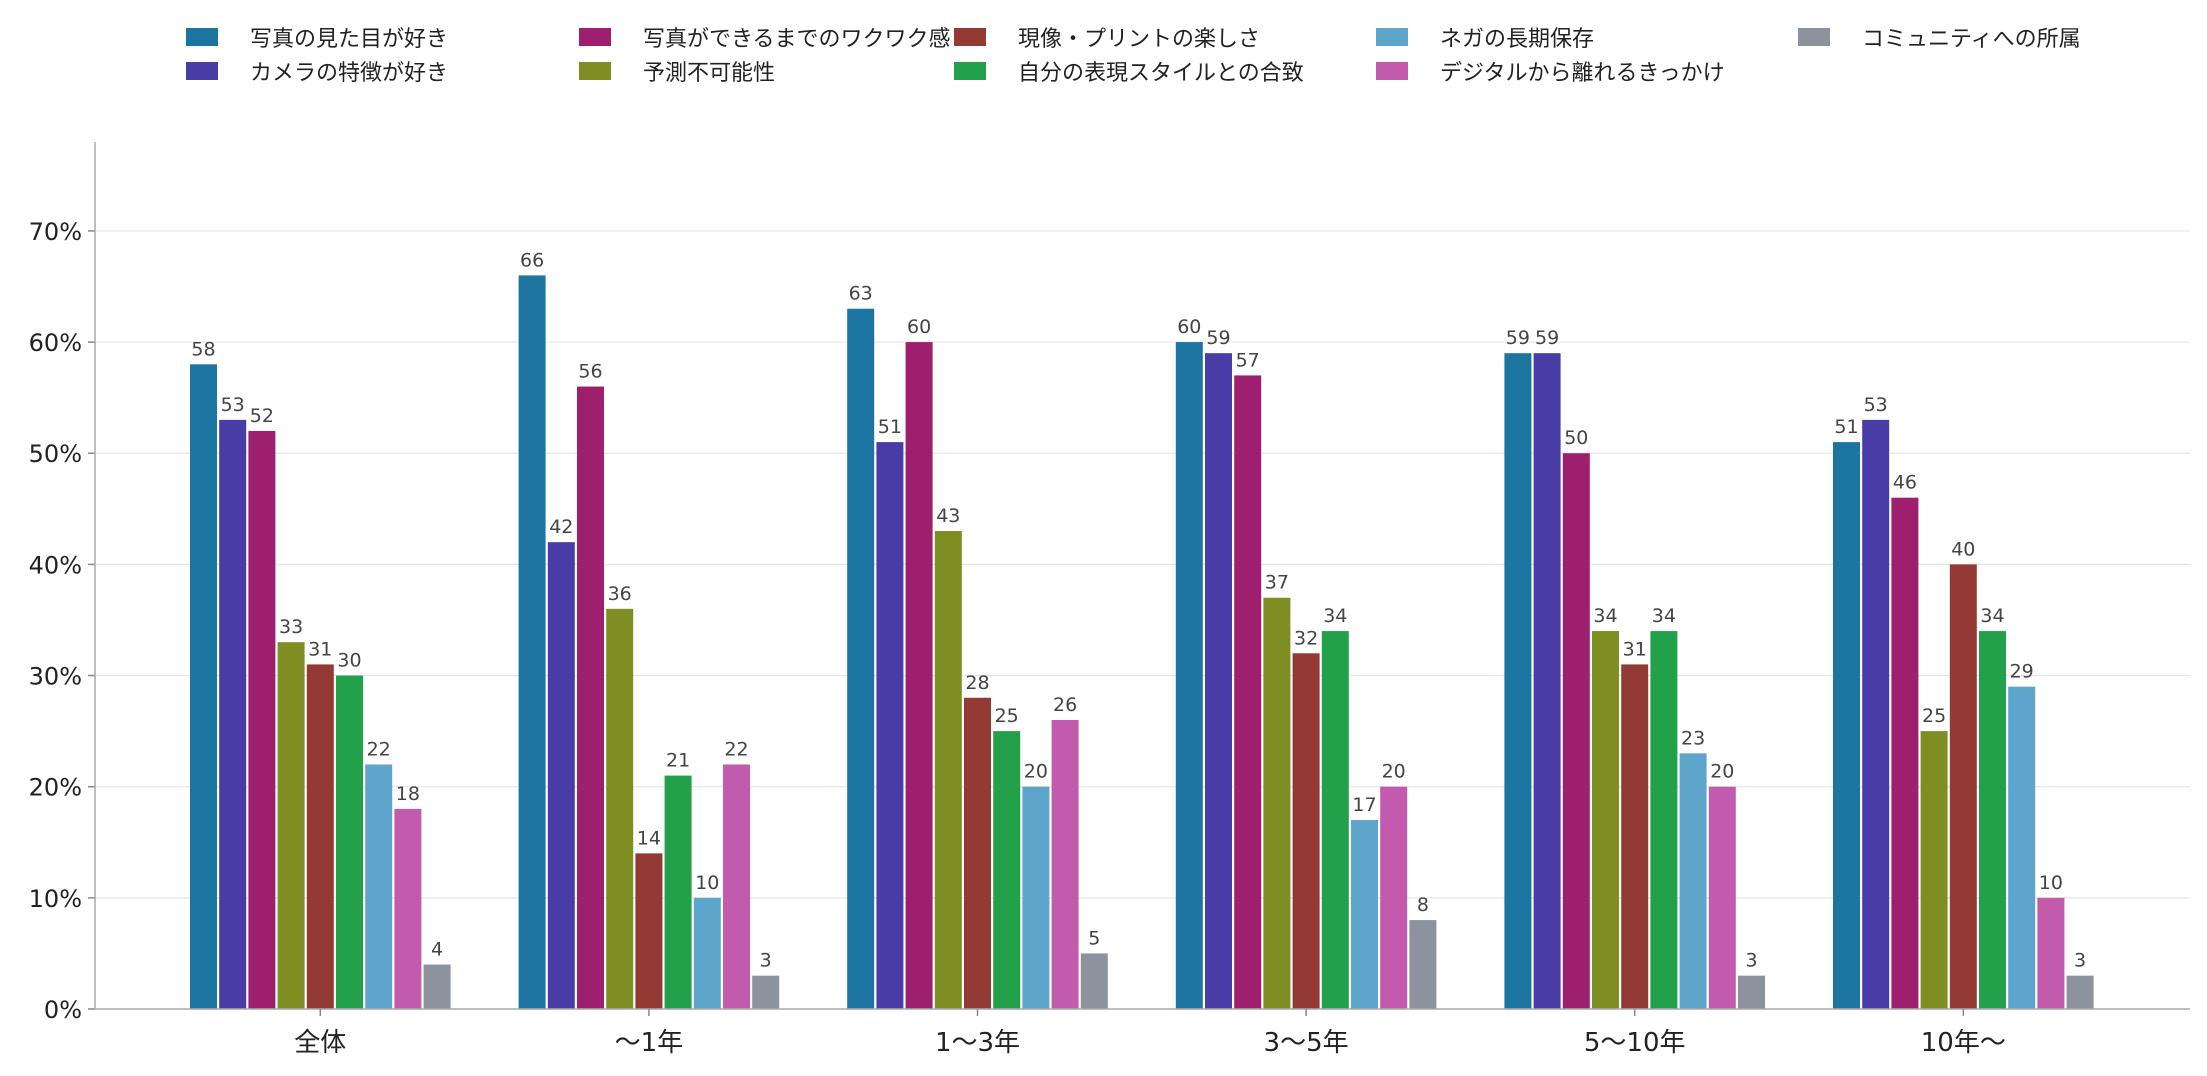 The height and width of the screenshot is (1076, 2207). Describe the element at coordinates (1576, 438) in the screenshot. I see `data-label: 50` at that location.